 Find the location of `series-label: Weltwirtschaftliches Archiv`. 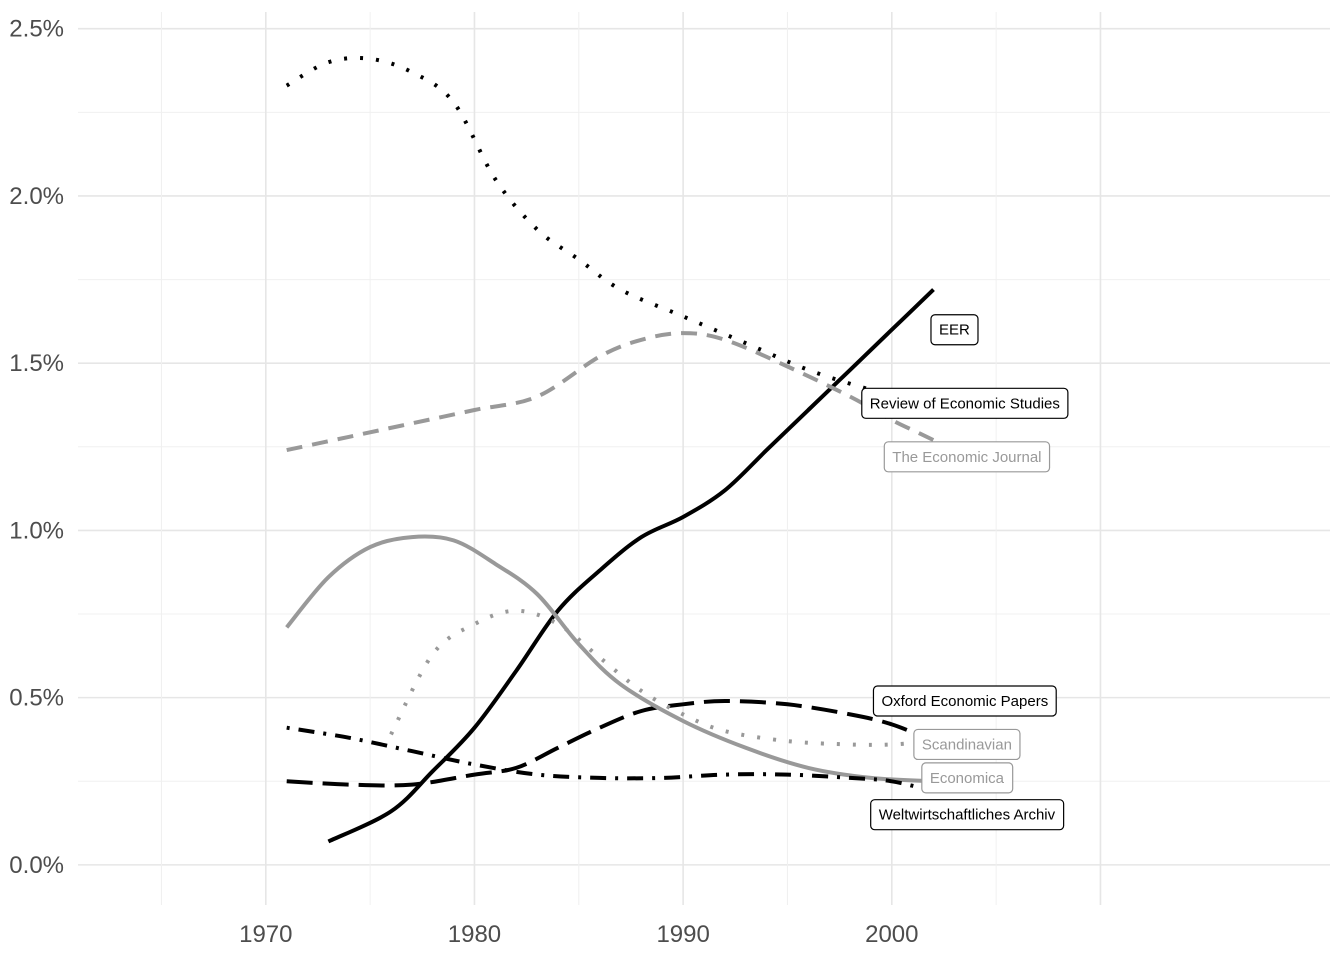

series-label: Weltwirtschaftliches Archiv is located at coordinates (967, 815).